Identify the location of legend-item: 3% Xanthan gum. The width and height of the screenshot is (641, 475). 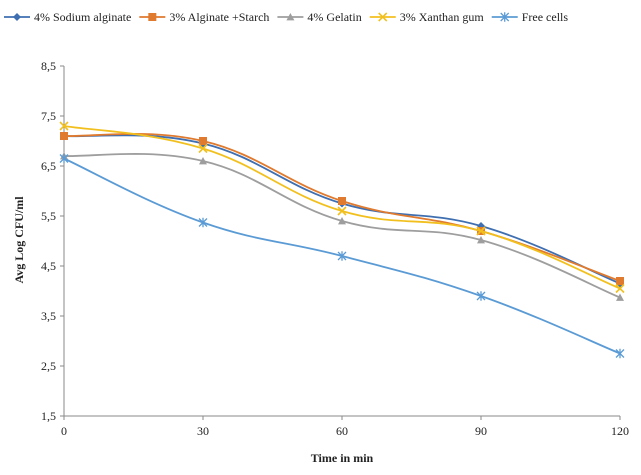
(427, 17).